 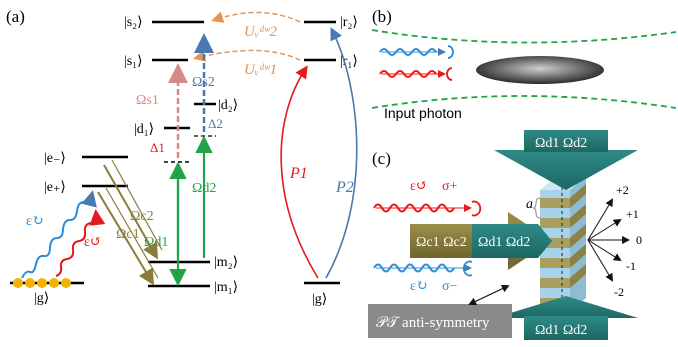 I want to click on label-s1: |s₁⟩, so click(x=133, y=61).